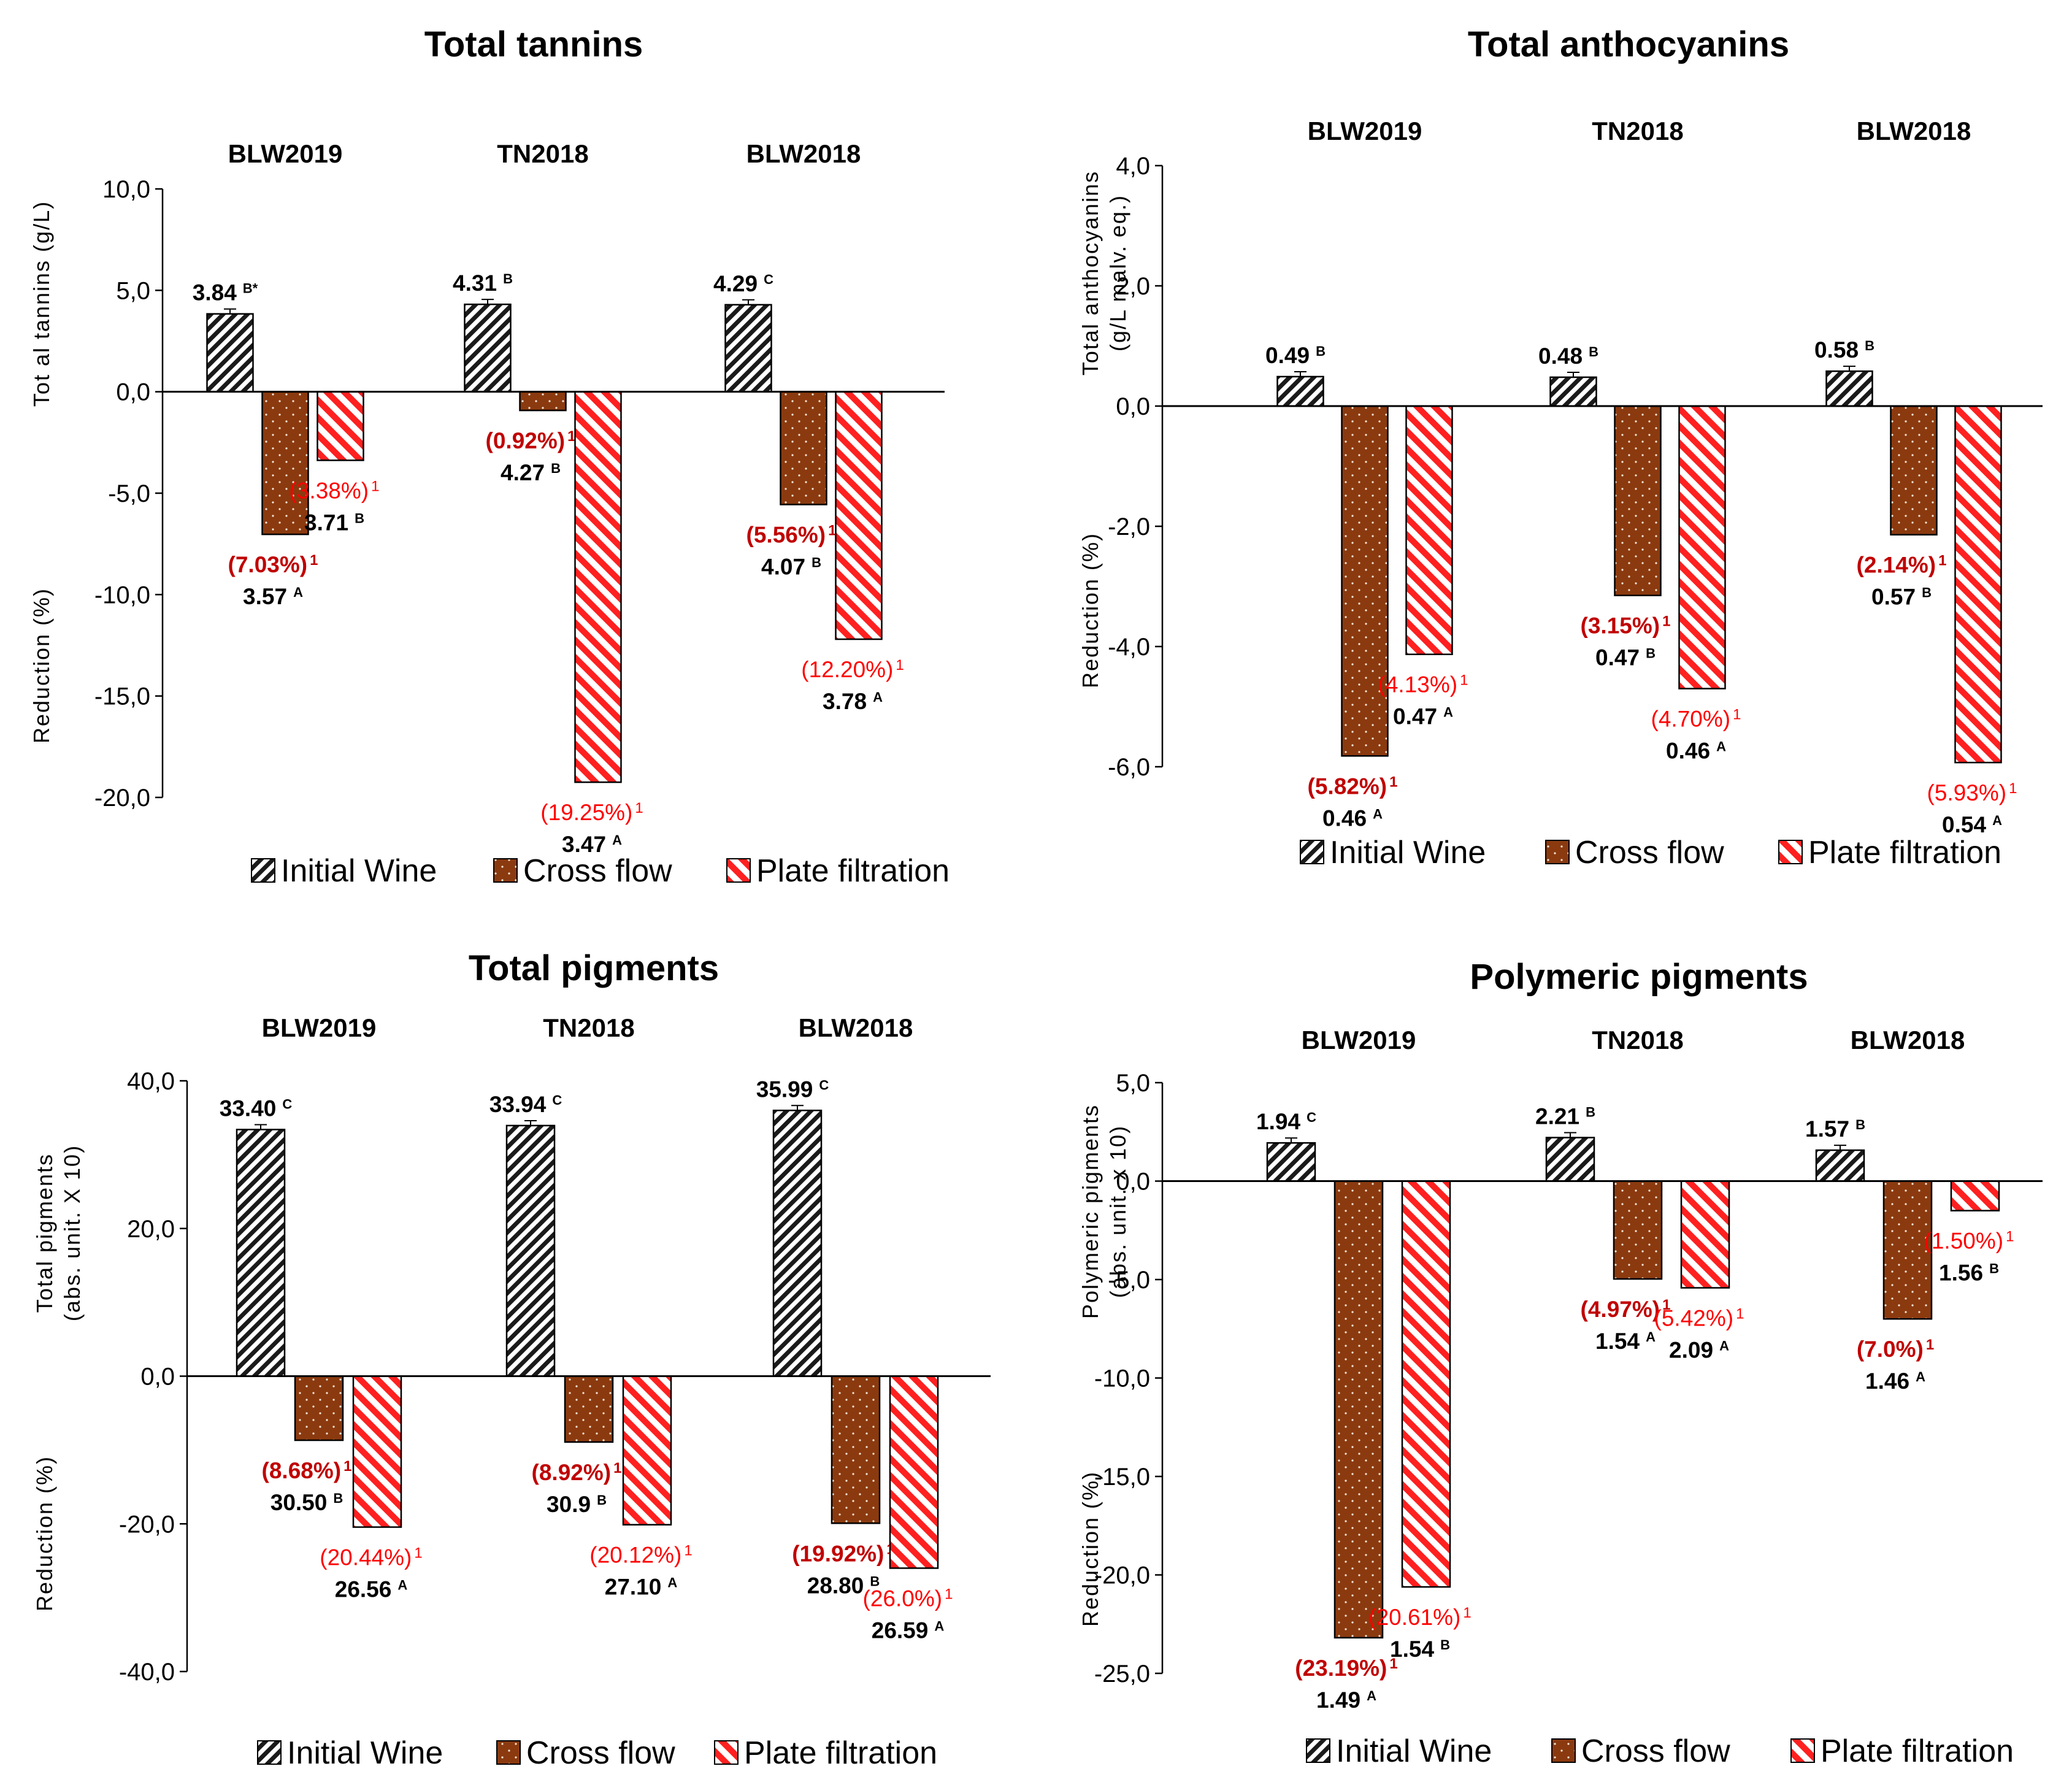 The image size is (2072, 1785). Describe the element at coordinates (1902, 565) in the screenshot. I see `reduction-label: (2.14%) 1` at that location.